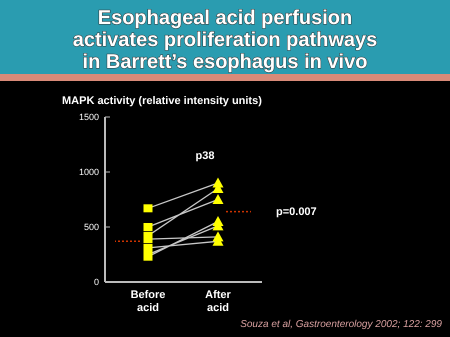 This screenshot has width=450, height=337. What do you see at coordinates (88, 172) in the screenshot?
I see `y-tick-label: 1000` at bounding box center [88, 172].